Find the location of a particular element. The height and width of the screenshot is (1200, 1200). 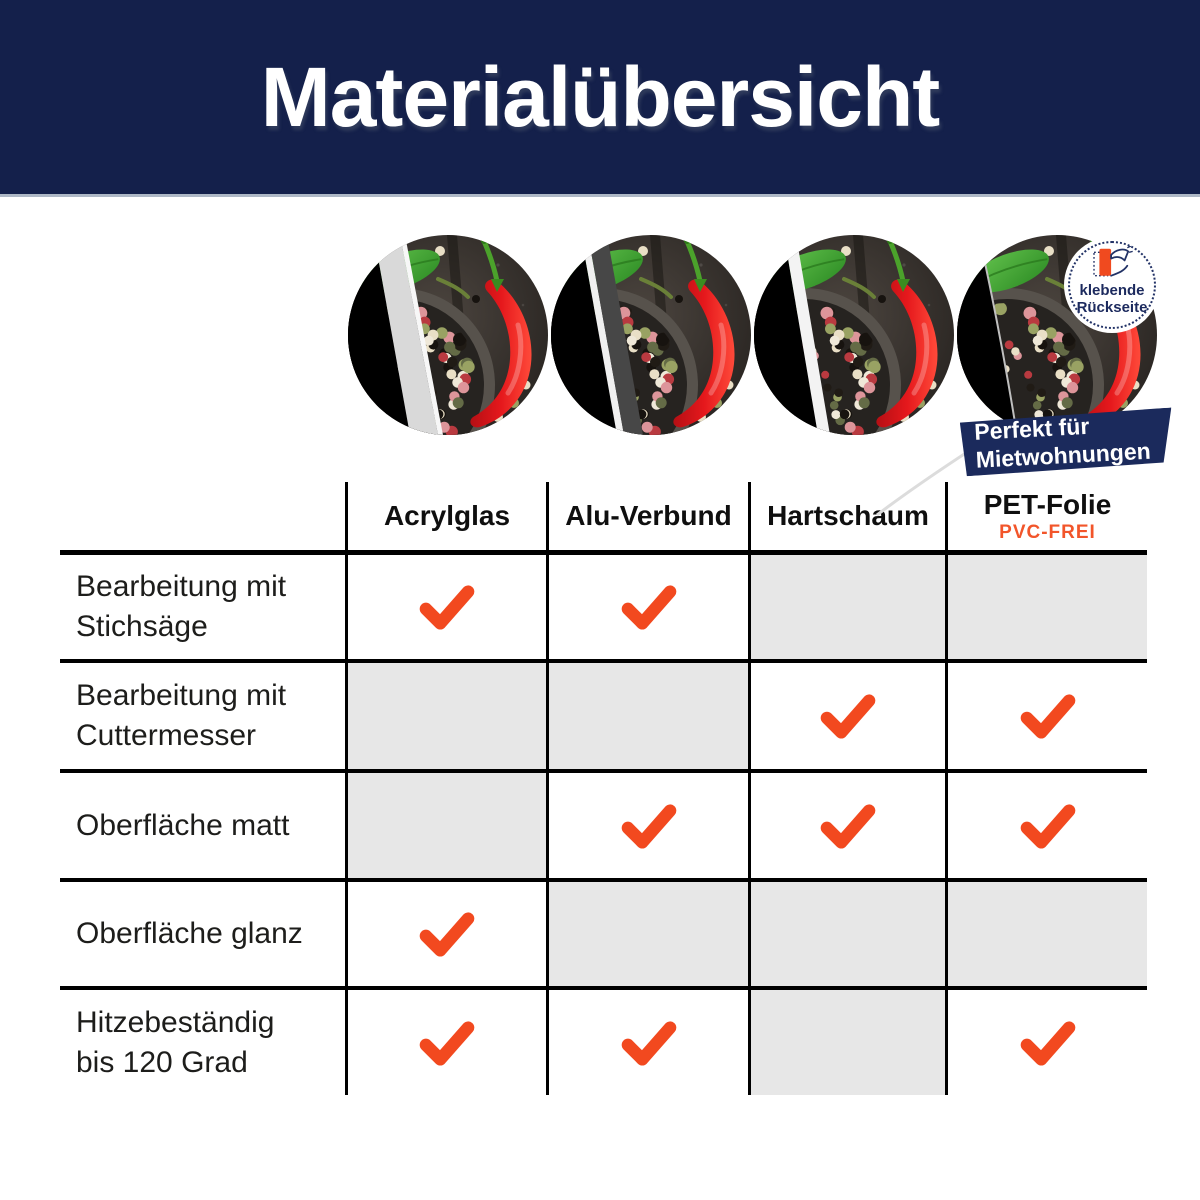

feature-label-line: bis 120 Grad is located at coordinates (162, 1062).